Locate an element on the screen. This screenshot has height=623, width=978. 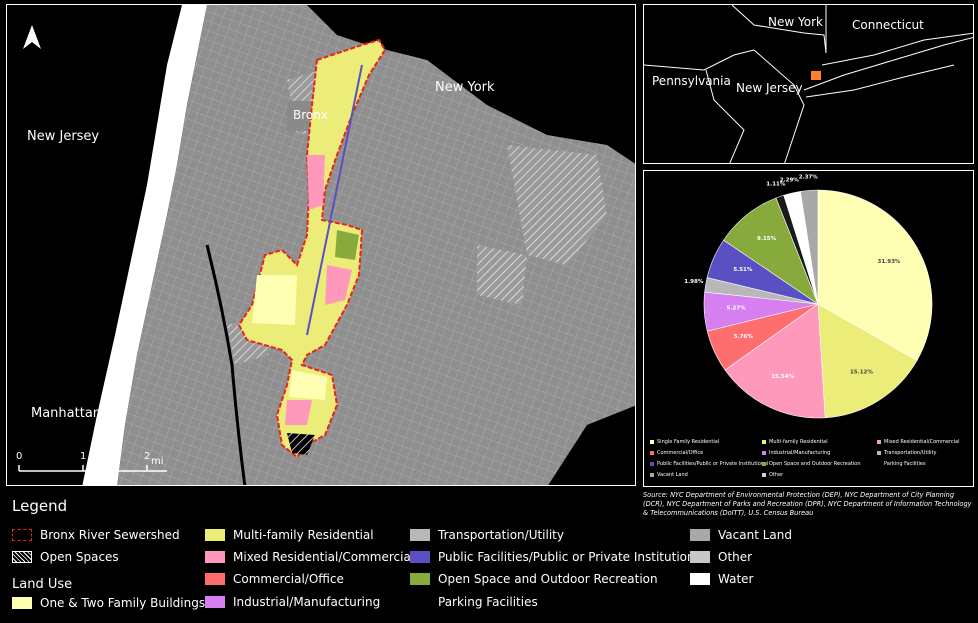
legend-multi-family: Multi-family Residential is located at coordinates (289, 535).